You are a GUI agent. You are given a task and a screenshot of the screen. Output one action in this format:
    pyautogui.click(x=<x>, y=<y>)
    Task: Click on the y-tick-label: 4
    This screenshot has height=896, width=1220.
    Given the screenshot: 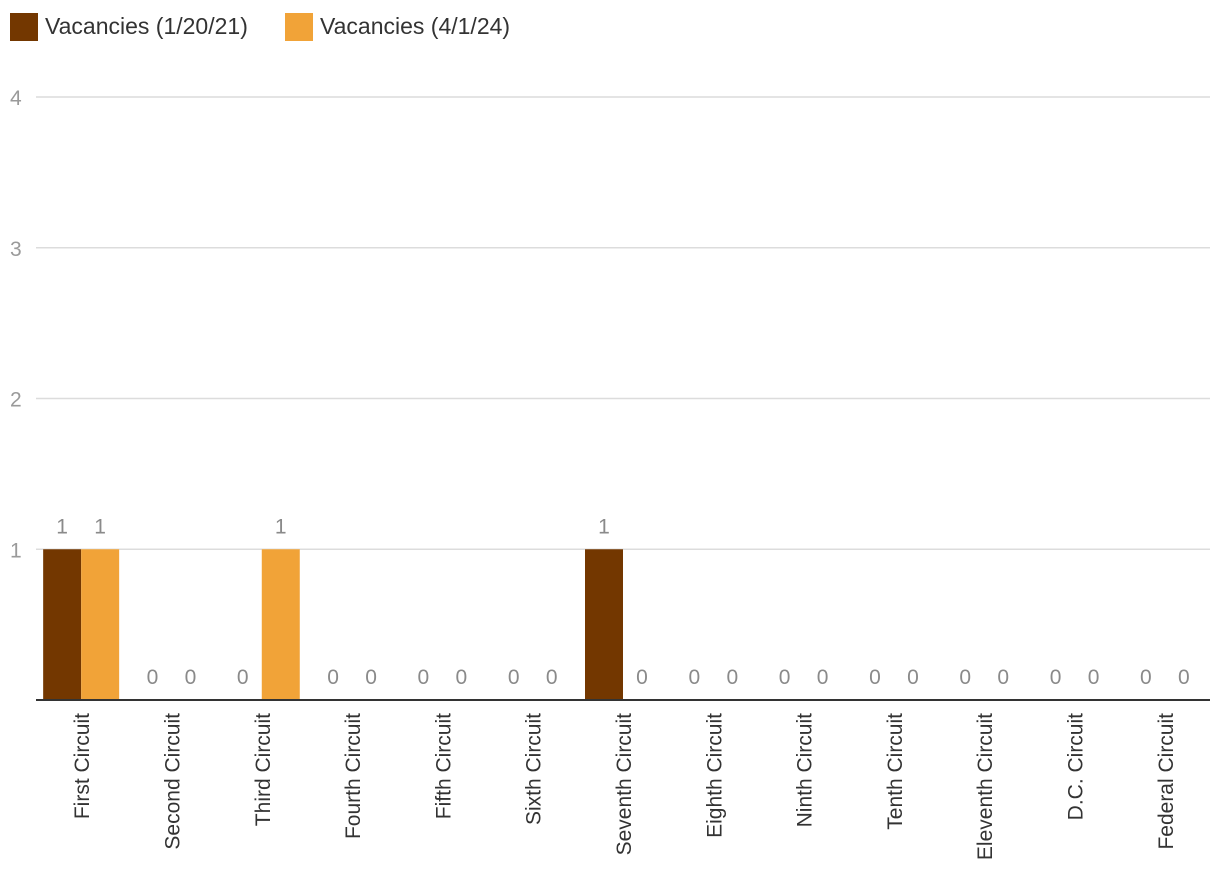 What is the action you would take?
    pyautogui.click(x=16, y=98)
    